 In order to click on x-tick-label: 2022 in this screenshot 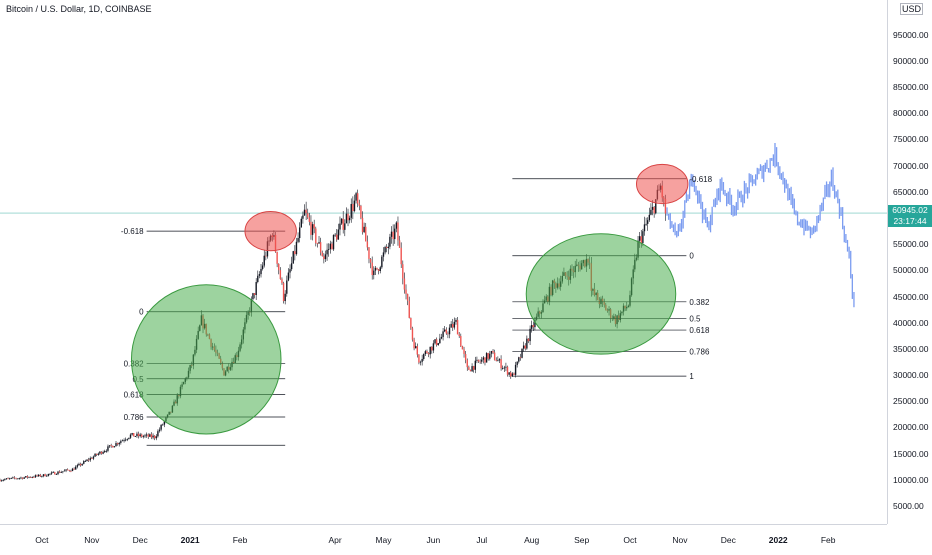, I will do `click(778, 540)`.